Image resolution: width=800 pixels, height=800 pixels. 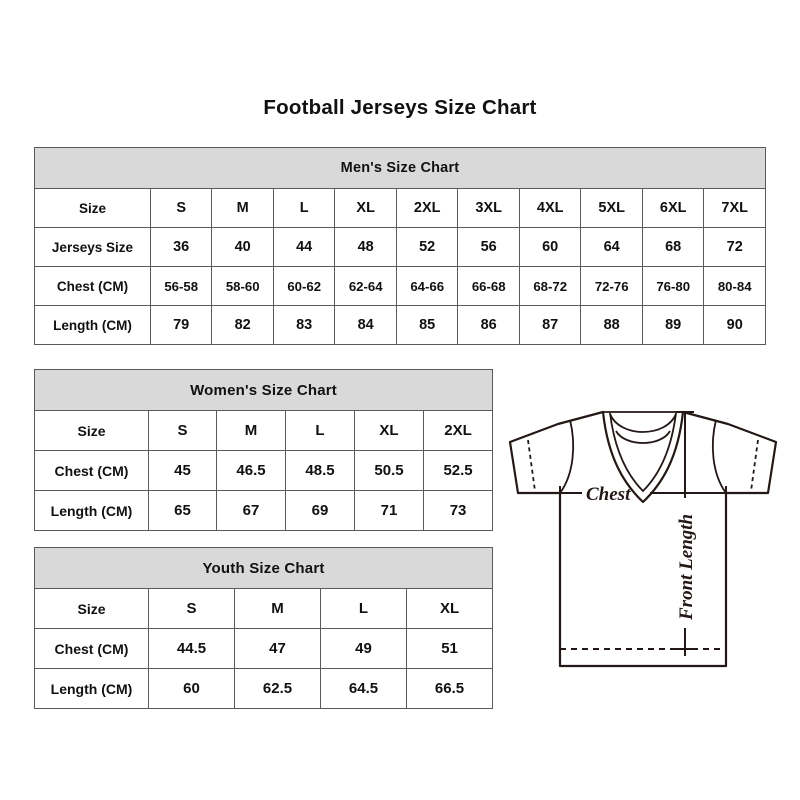 I want to click on right-cuff-seam, so click(x=754, y=465).